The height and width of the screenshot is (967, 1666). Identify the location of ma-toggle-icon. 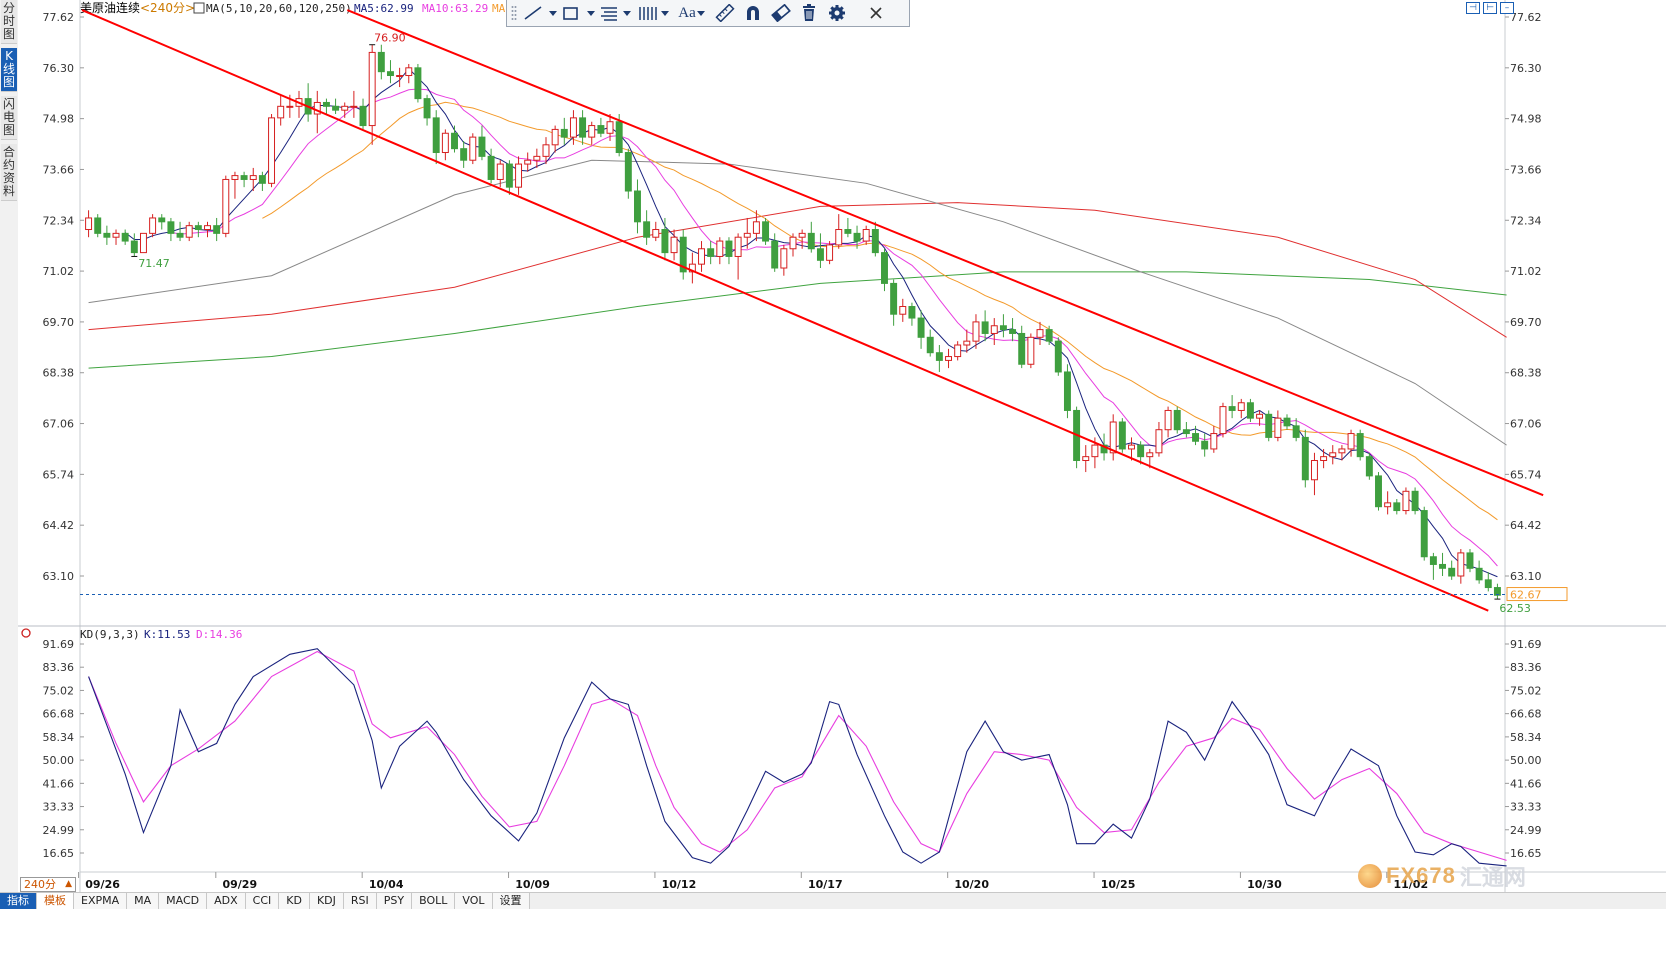
(199, 8).